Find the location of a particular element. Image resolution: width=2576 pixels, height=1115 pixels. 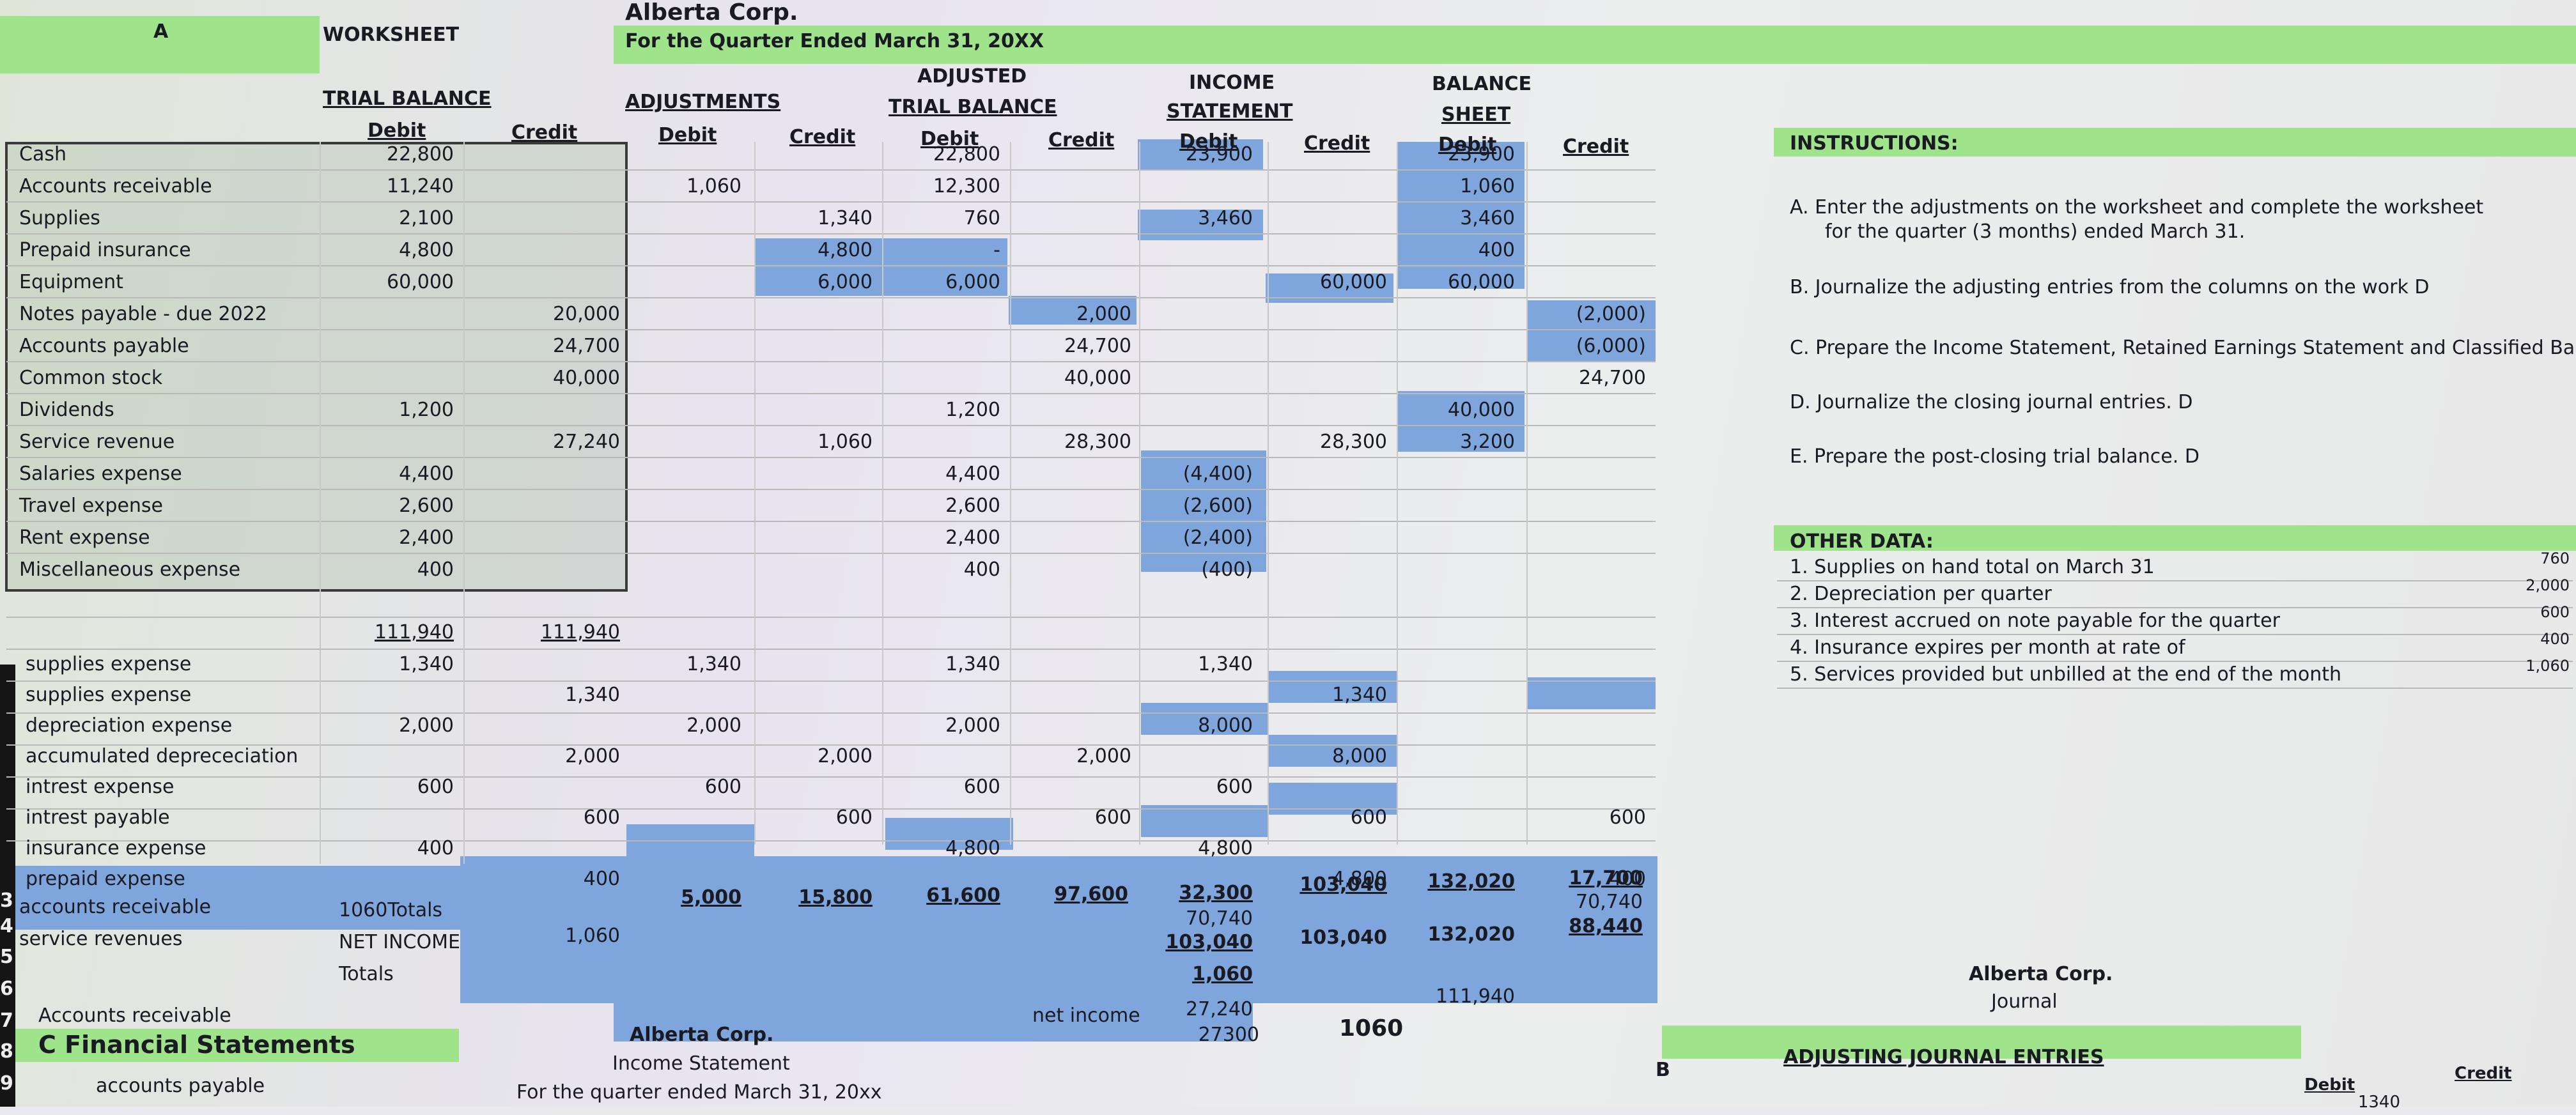

account-name: Dividends is located at coordinates (66, 410).